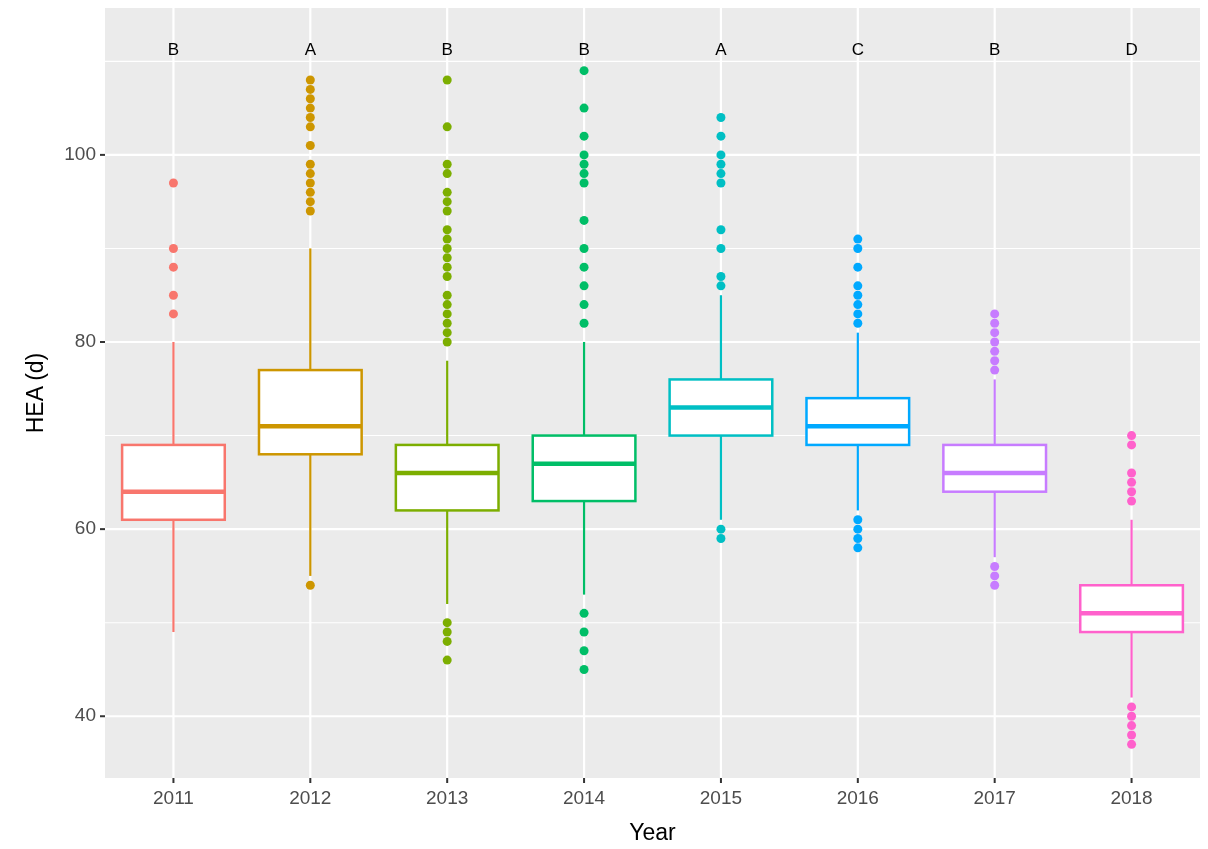 Image resolution: width=1208 pixels, height=849 pixels. I want to click on x-tick-label: 2011, so click(173, 797).